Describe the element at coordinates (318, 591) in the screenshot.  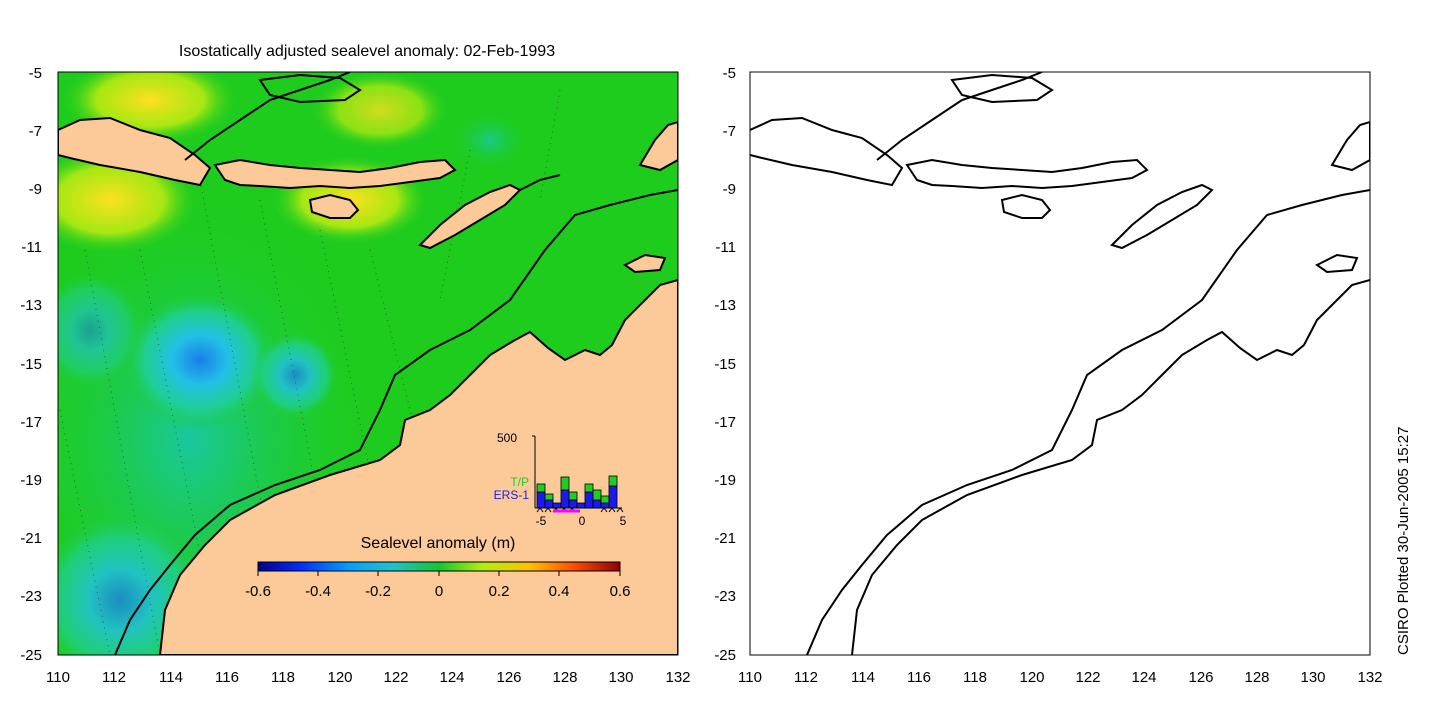
I see `colorbar-tick-label: -0.4` at that location.